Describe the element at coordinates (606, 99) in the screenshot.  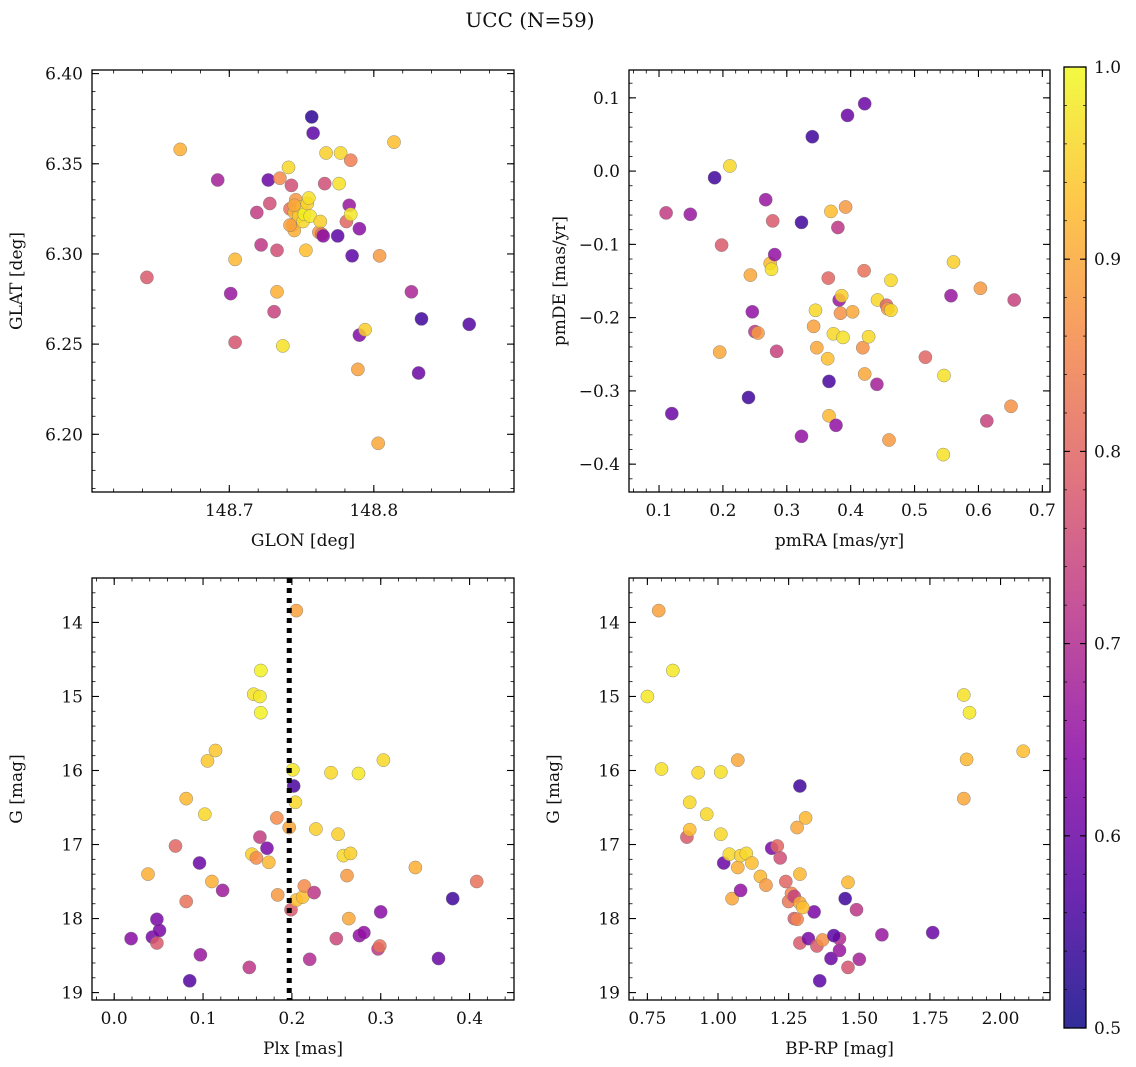
I see `y-tick-label: 0.1` at that location.